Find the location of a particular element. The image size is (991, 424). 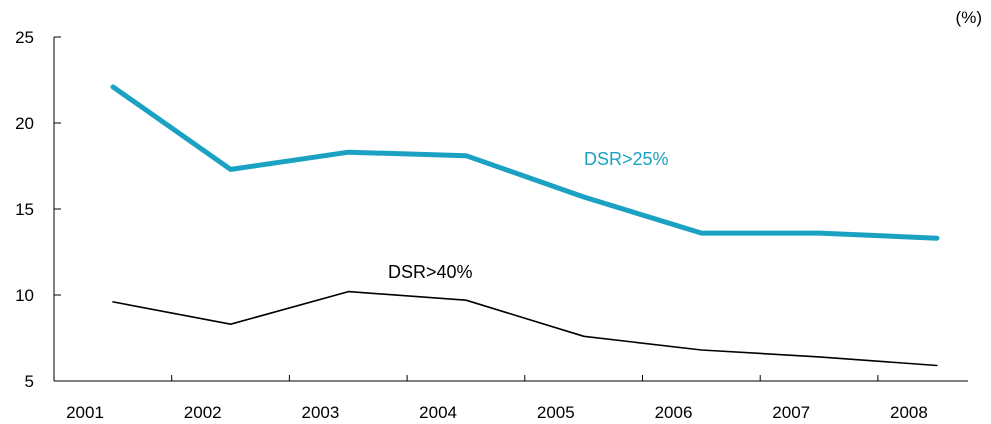

series-labels: DSR>25% DSR>40% is located at coordinates (528, 215).